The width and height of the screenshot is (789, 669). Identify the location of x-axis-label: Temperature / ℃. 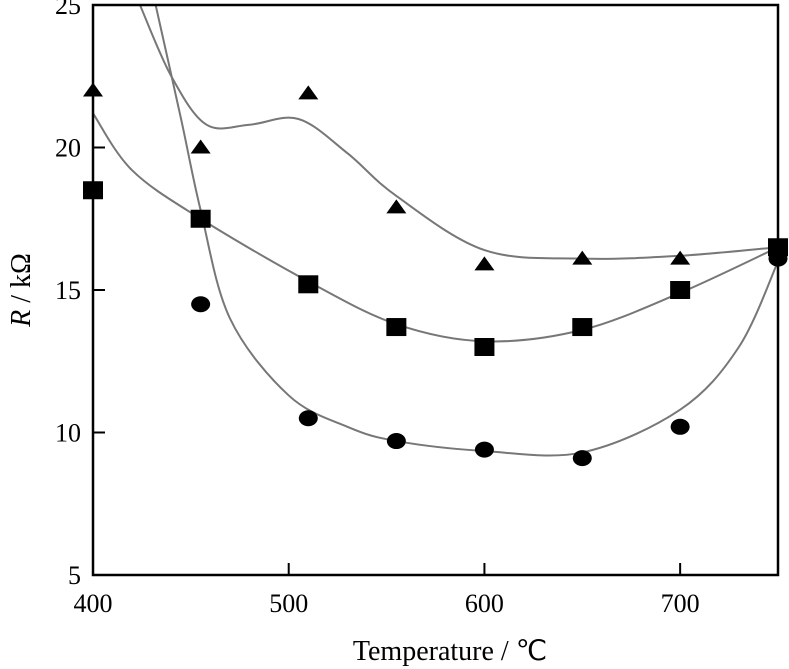
(450, 651).